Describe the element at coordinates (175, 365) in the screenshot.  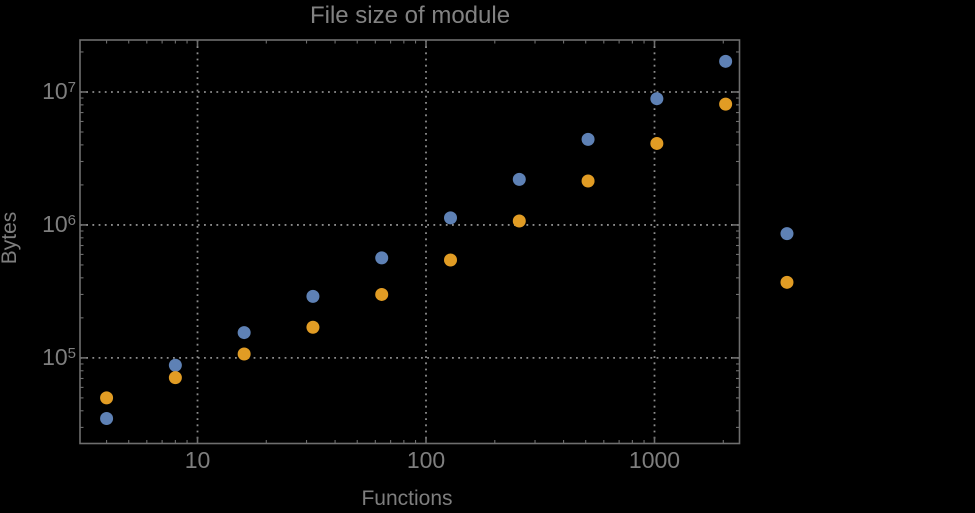
I see `scatter-point-series-1-blue-x8` at that location.